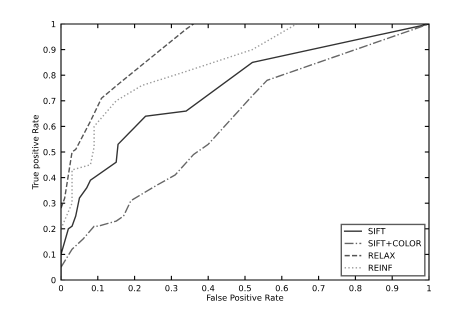 Image resolution: width=474 pixels, height=315 pixels. Describe the element at coordinates (392, 288) in the screenshot. I see `x-tick-label: 0.9` at that location.